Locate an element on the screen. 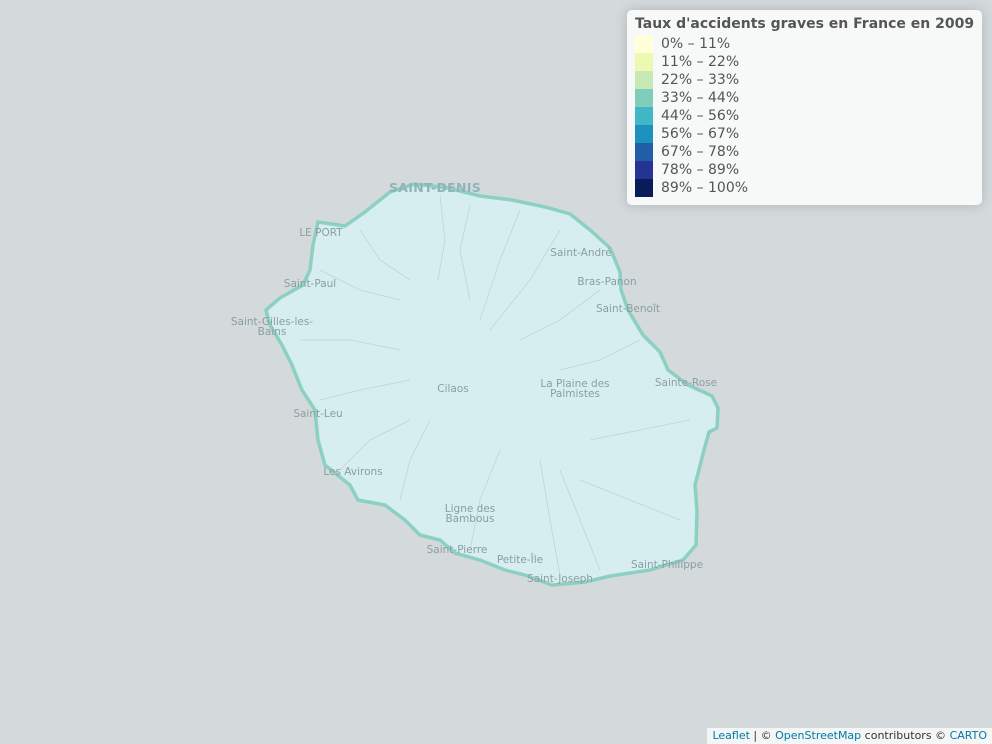  place-plaine-line2: Palmistes is located at coordinates (575, 394).